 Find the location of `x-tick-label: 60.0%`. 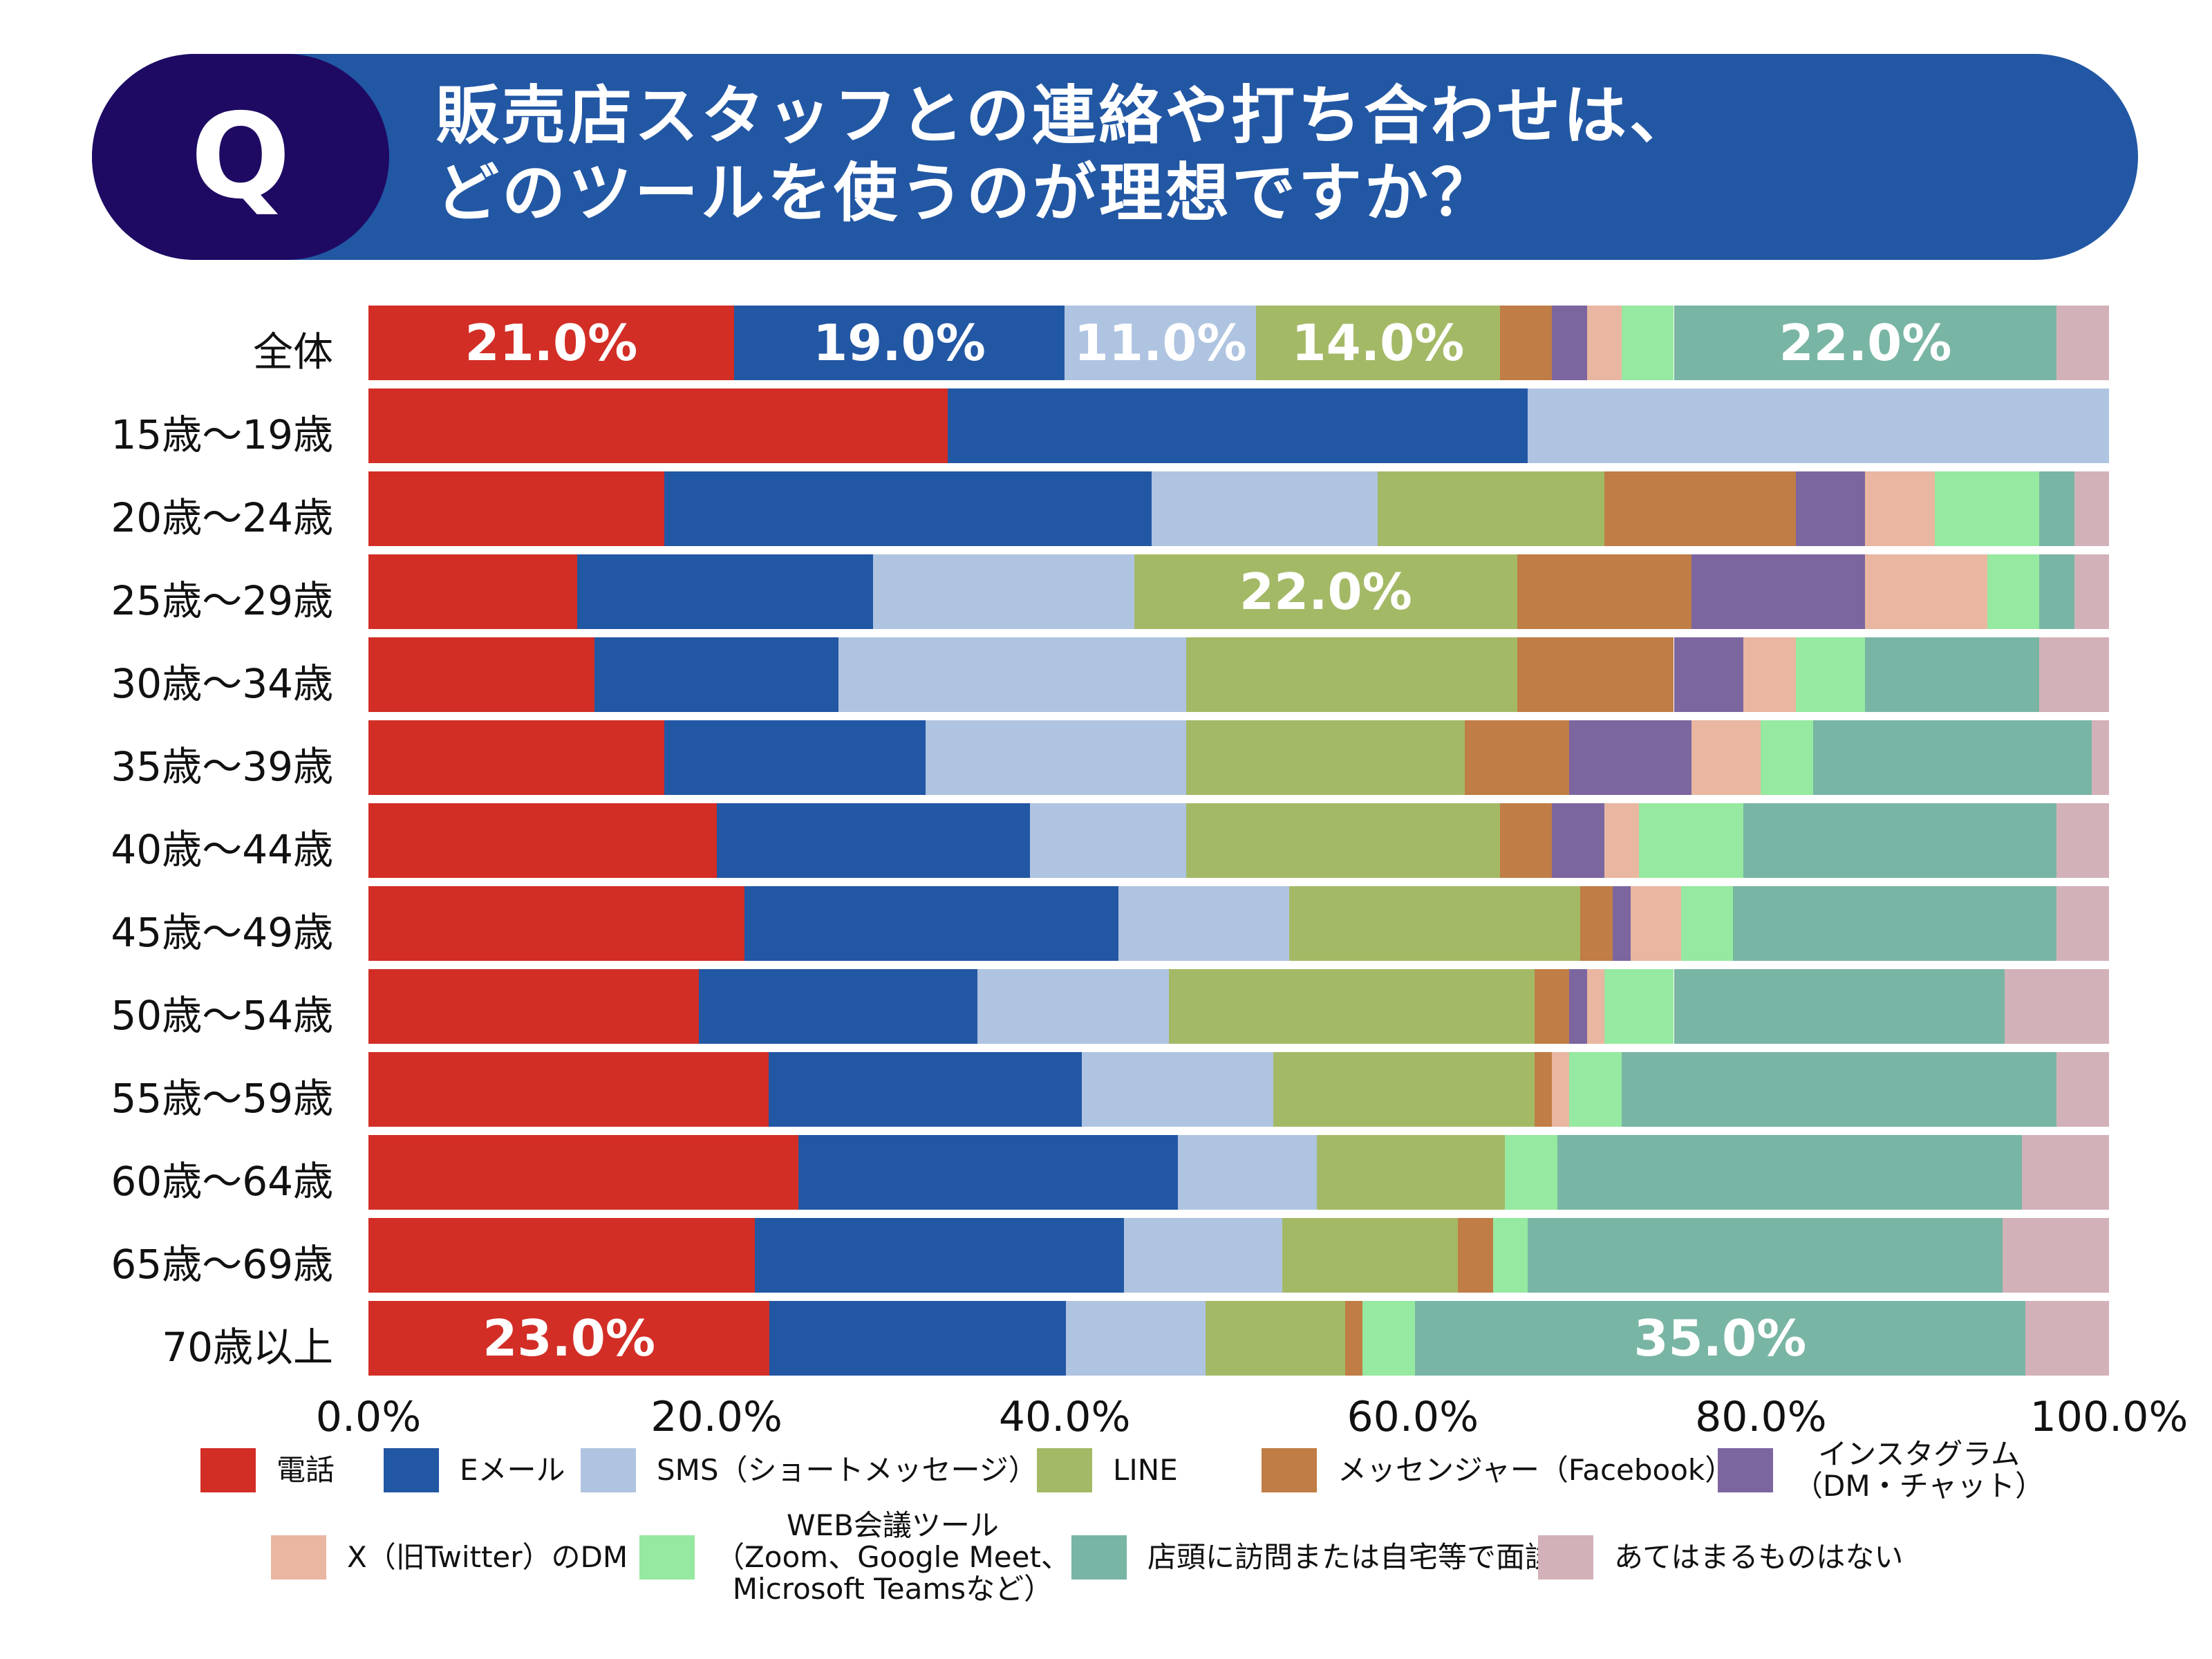

x-tick-label: 60.0% is located at coordinates (1413, 1417).